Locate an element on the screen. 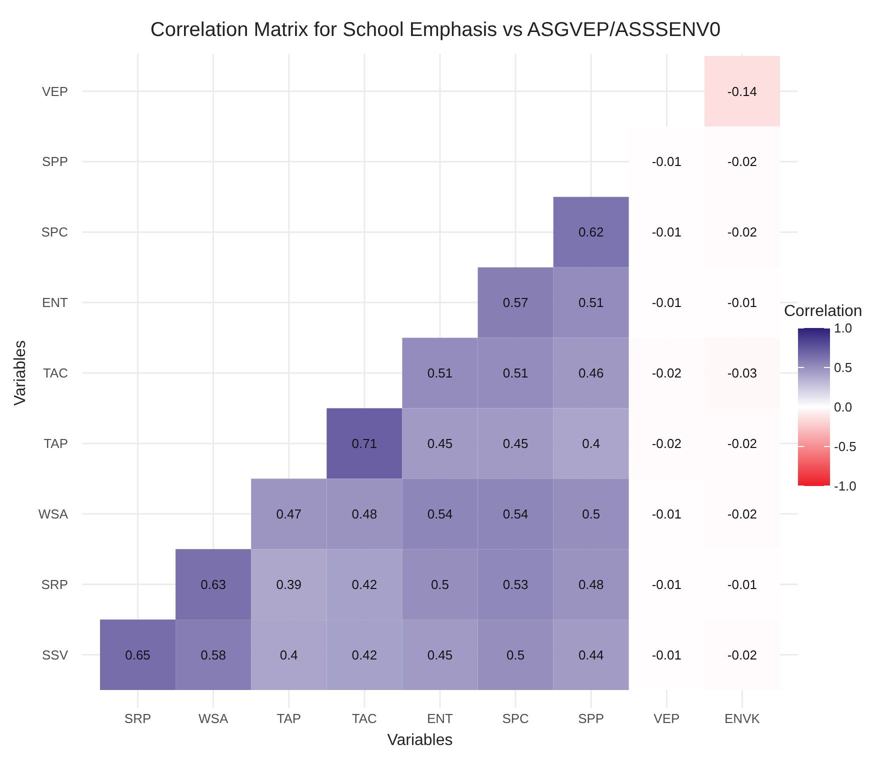 This screenshot has width=891, height=772. x-tick-label: ENVK is located at coordinates (742, 718).